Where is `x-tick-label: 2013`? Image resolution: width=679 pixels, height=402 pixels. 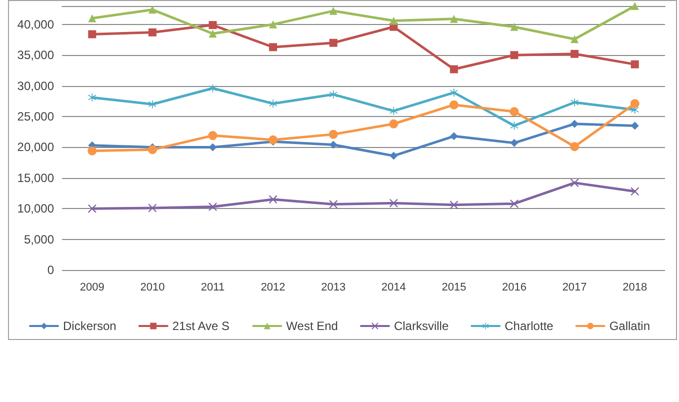
x-tick-label: 2013 is located at coordinates (333, 288).